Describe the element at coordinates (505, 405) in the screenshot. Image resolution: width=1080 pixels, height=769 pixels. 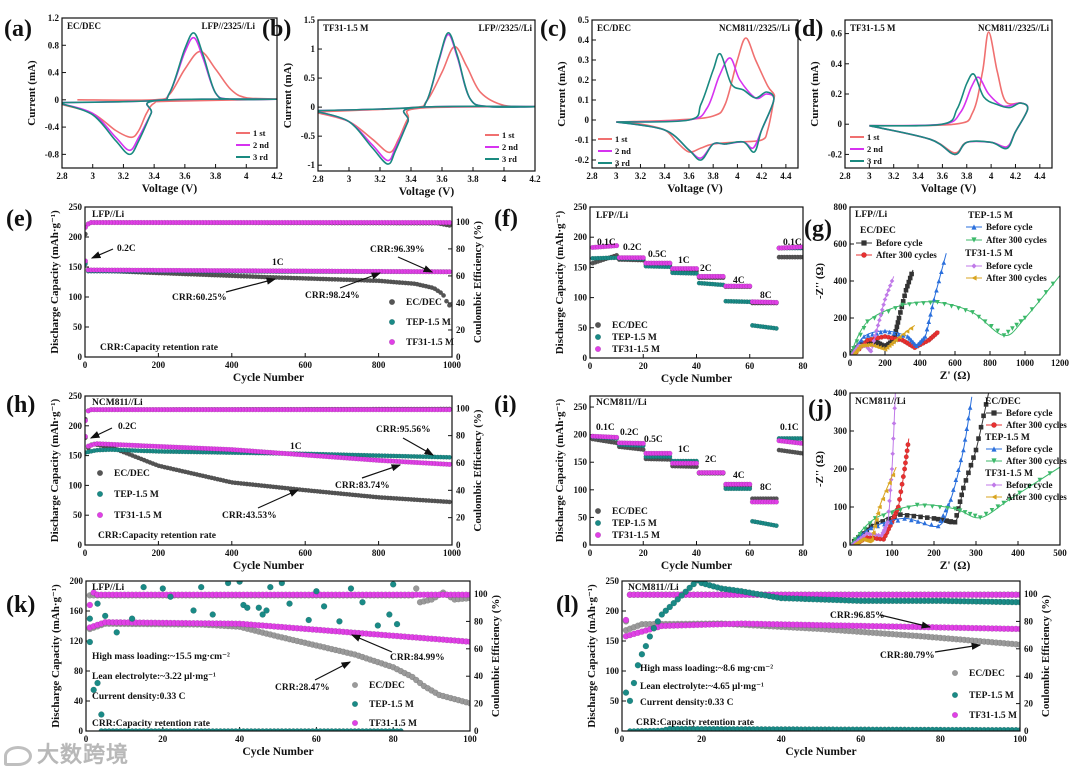
I see `panel-label: (i)` at that location.